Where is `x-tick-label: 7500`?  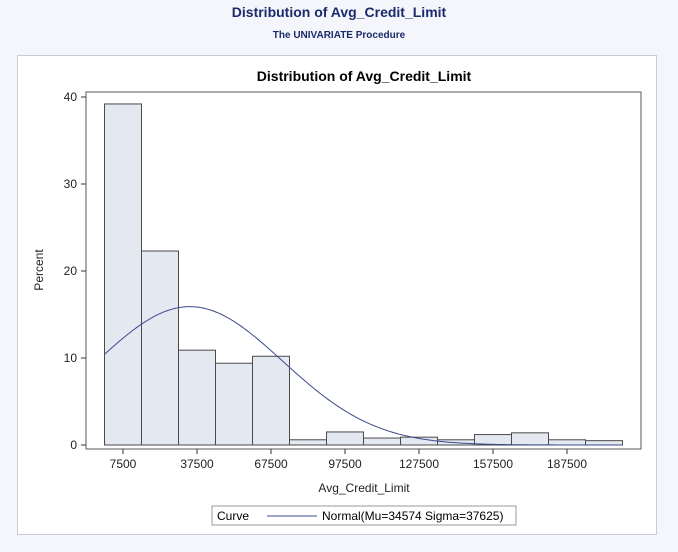
x-tick-label: 7500 is located at coordinates (123, 464).